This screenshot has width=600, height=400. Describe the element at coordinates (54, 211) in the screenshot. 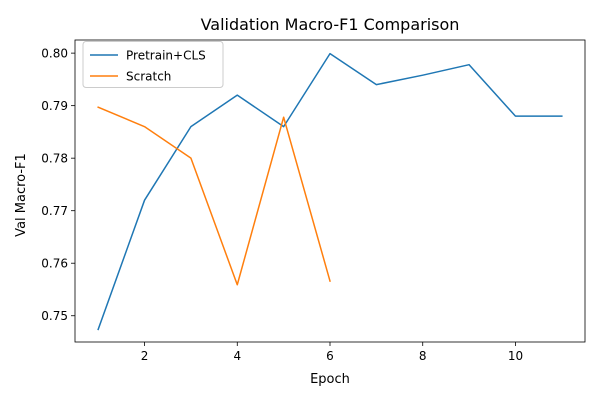

I see `y-tick-label: 0.77` at that location.